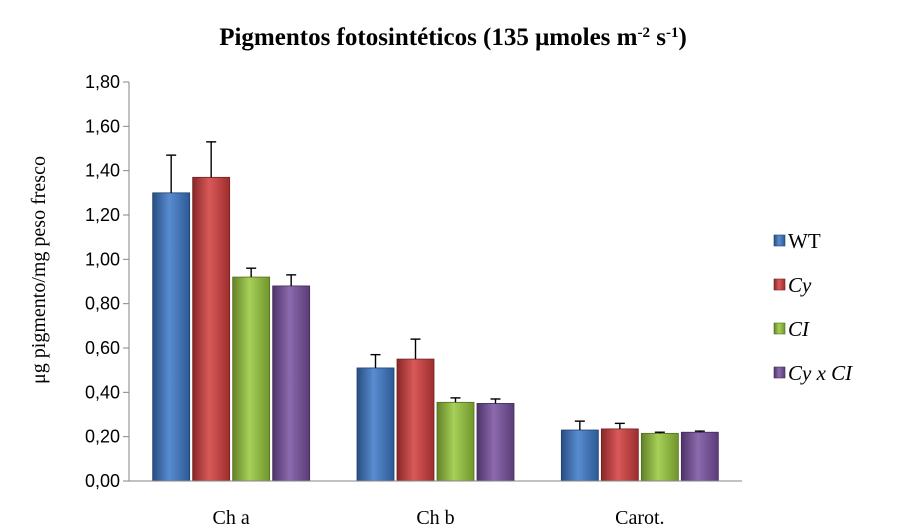 The width and height of the screenshot is (905, 530). I want to click on title-part: -2, so click(643, 33).